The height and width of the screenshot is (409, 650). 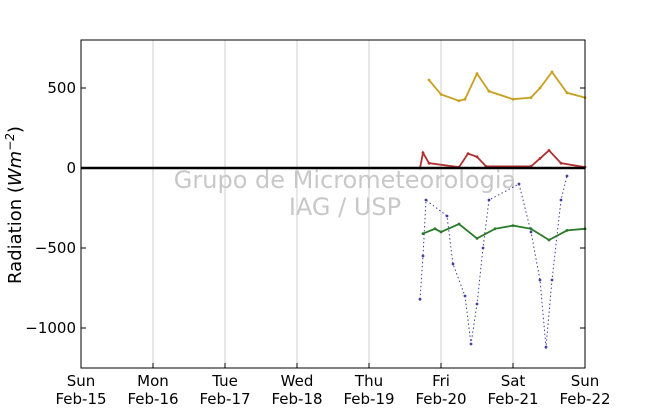 What do you see at coordinates (440, 399) in the screenshot?
I see `x-tick-label-date: Feb-20` at bounding box center [440, 399].